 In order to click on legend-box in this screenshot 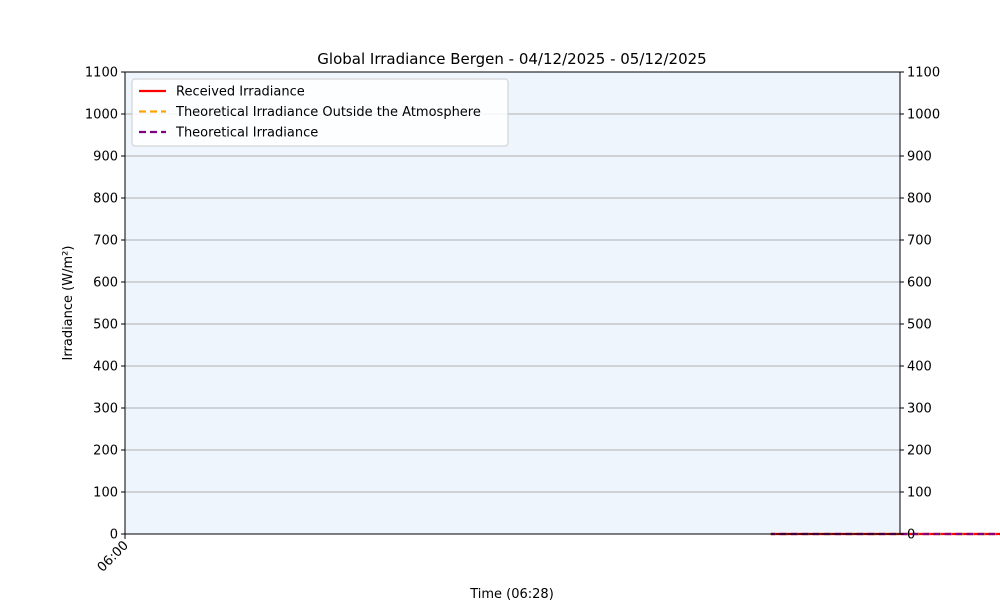, I will do `click(320, 112)`.